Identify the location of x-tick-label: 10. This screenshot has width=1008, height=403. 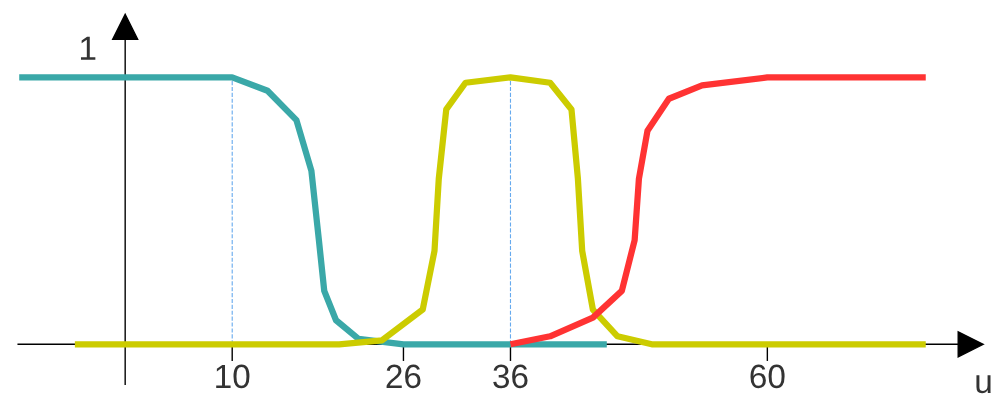
(233, 376).